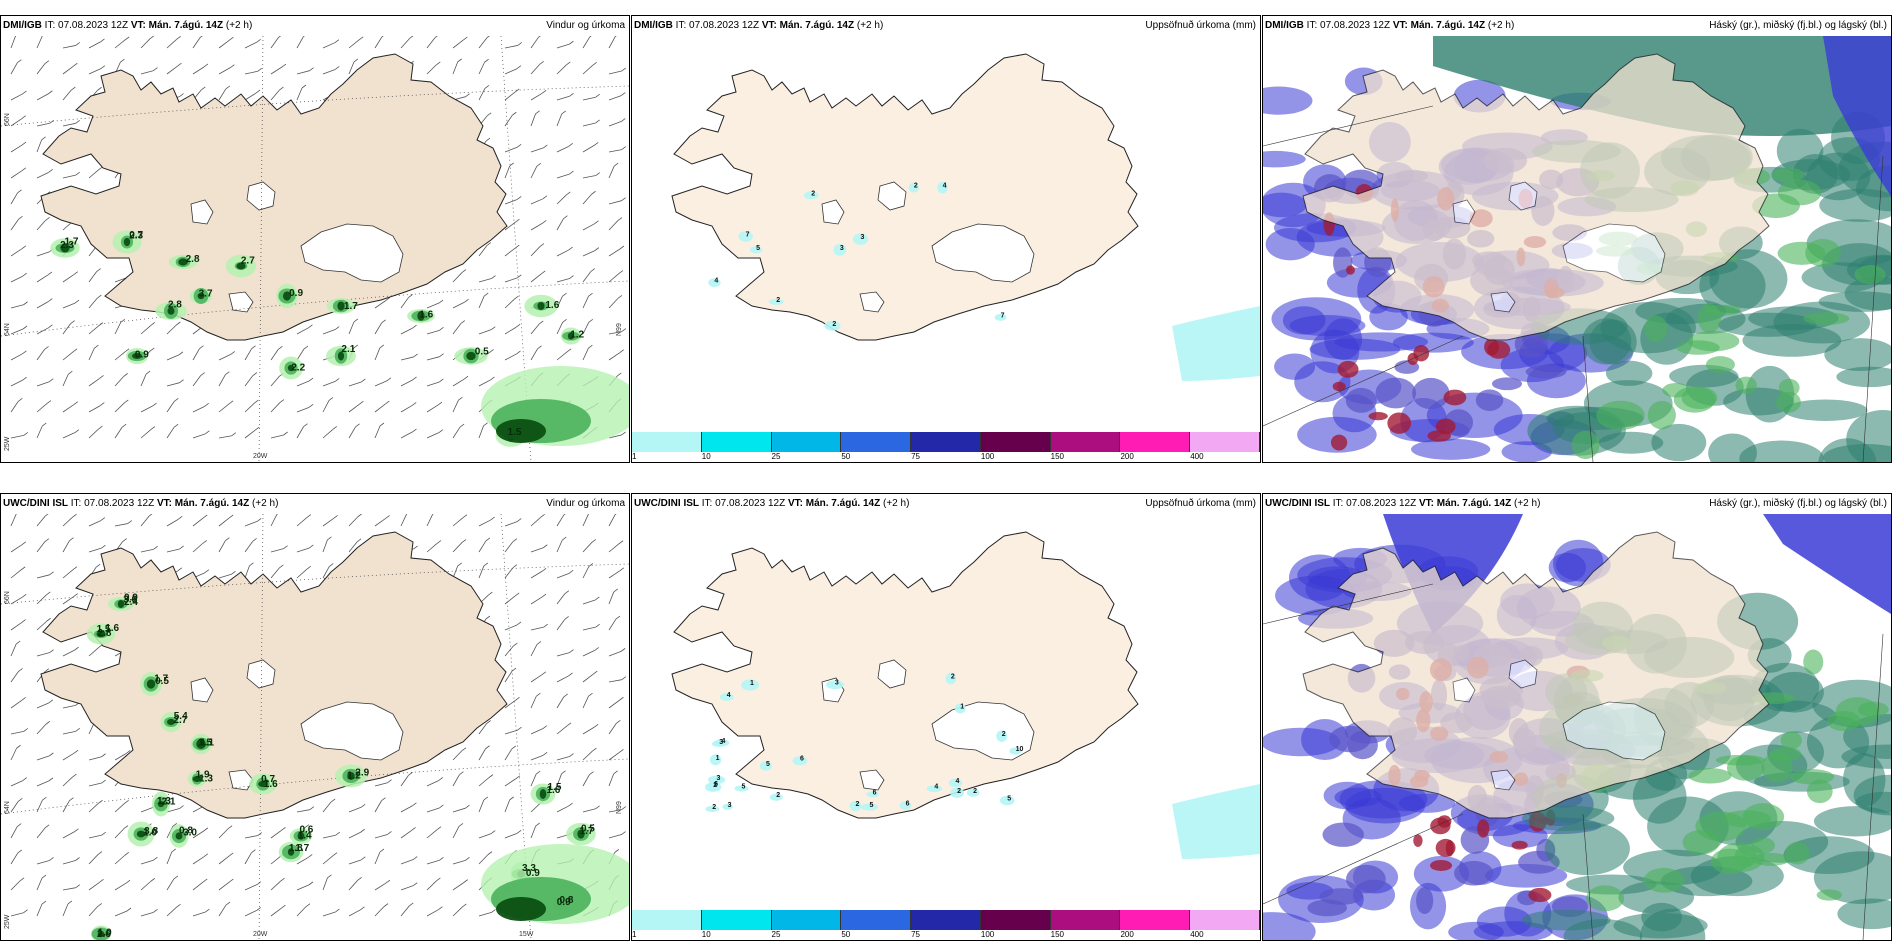 Image resolution: width=1900 pixels, height=950 pixels. What do you see at coordinates (750, 503) in the screenshot?
I see `init-time: 07.08.2023 12Z` at bounding box center [750, 503].